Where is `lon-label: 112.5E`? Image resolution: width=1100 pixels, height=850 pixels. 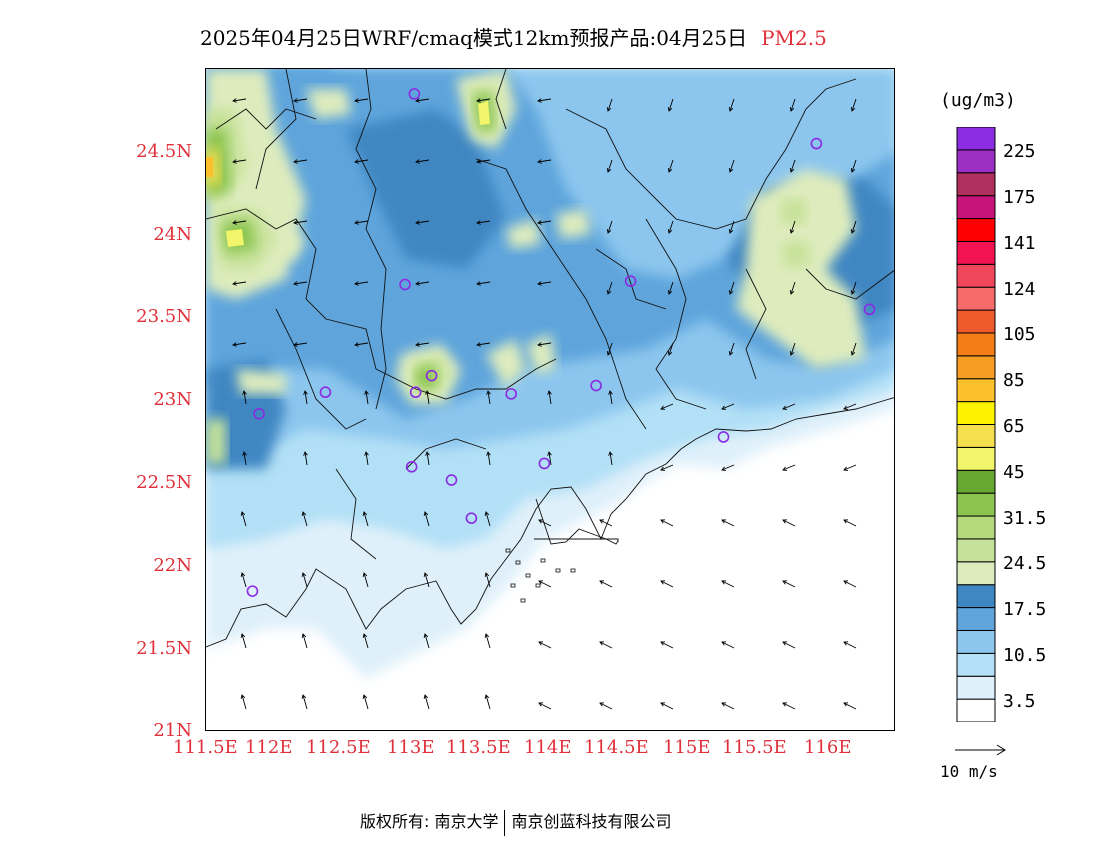 lon-label: 112.5E is located at coordinates (338, 747).